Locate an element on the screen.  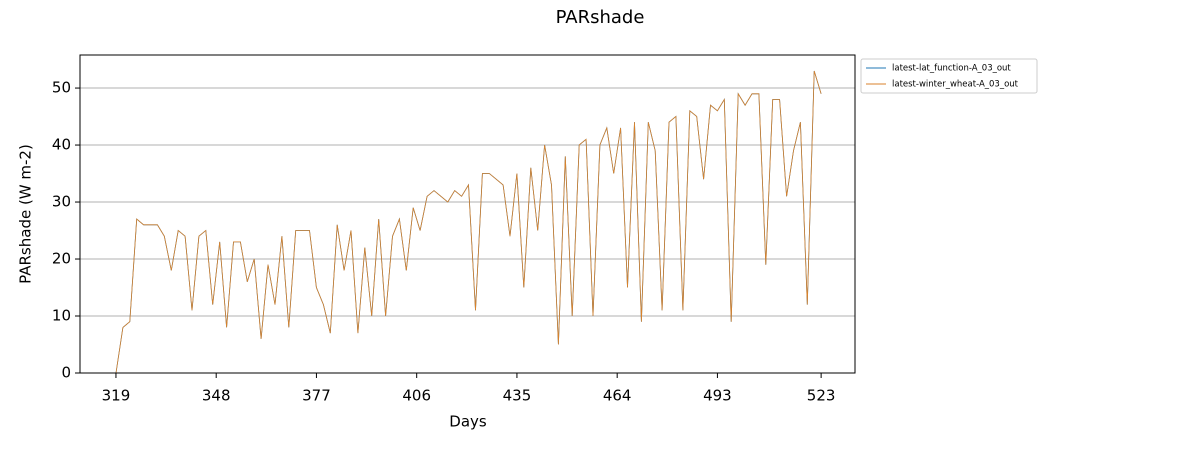
legend-label: latest-winter_wheat-A_03_out is located at coordinates (955, 85).